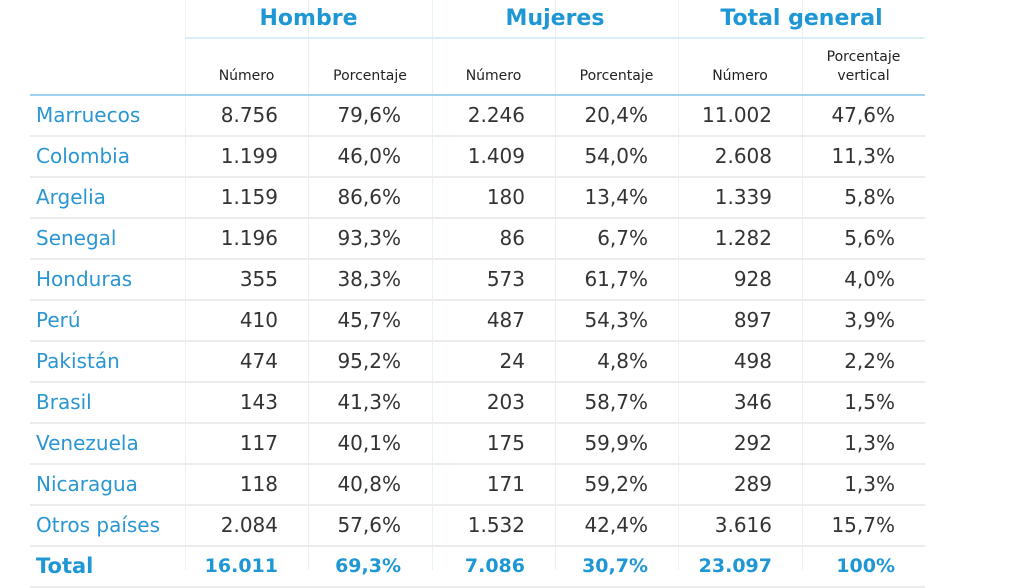 Image resolution: width=1024 pixels, height=588 pixels. What do you see at coordinates (249, 115) in the screenshot?
I see `hombre-numero: 8.756` at bounding box center [249, 115].